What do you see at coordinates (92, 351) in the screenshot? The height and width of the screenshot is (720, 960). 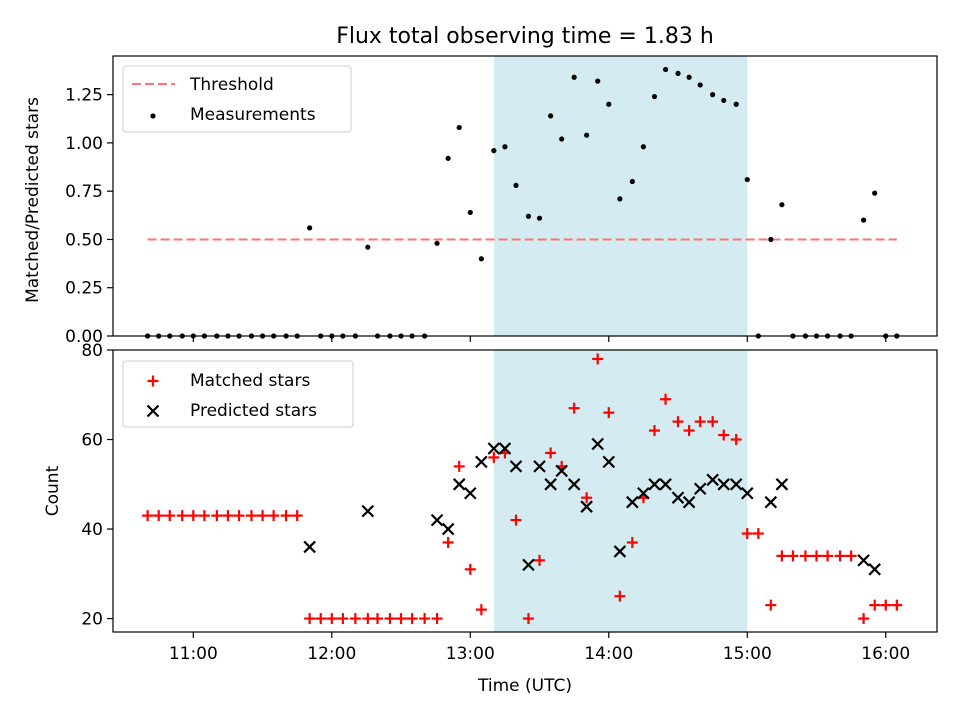 I see `bottom-ytick-label: 80` at bounding box center [92, 351].